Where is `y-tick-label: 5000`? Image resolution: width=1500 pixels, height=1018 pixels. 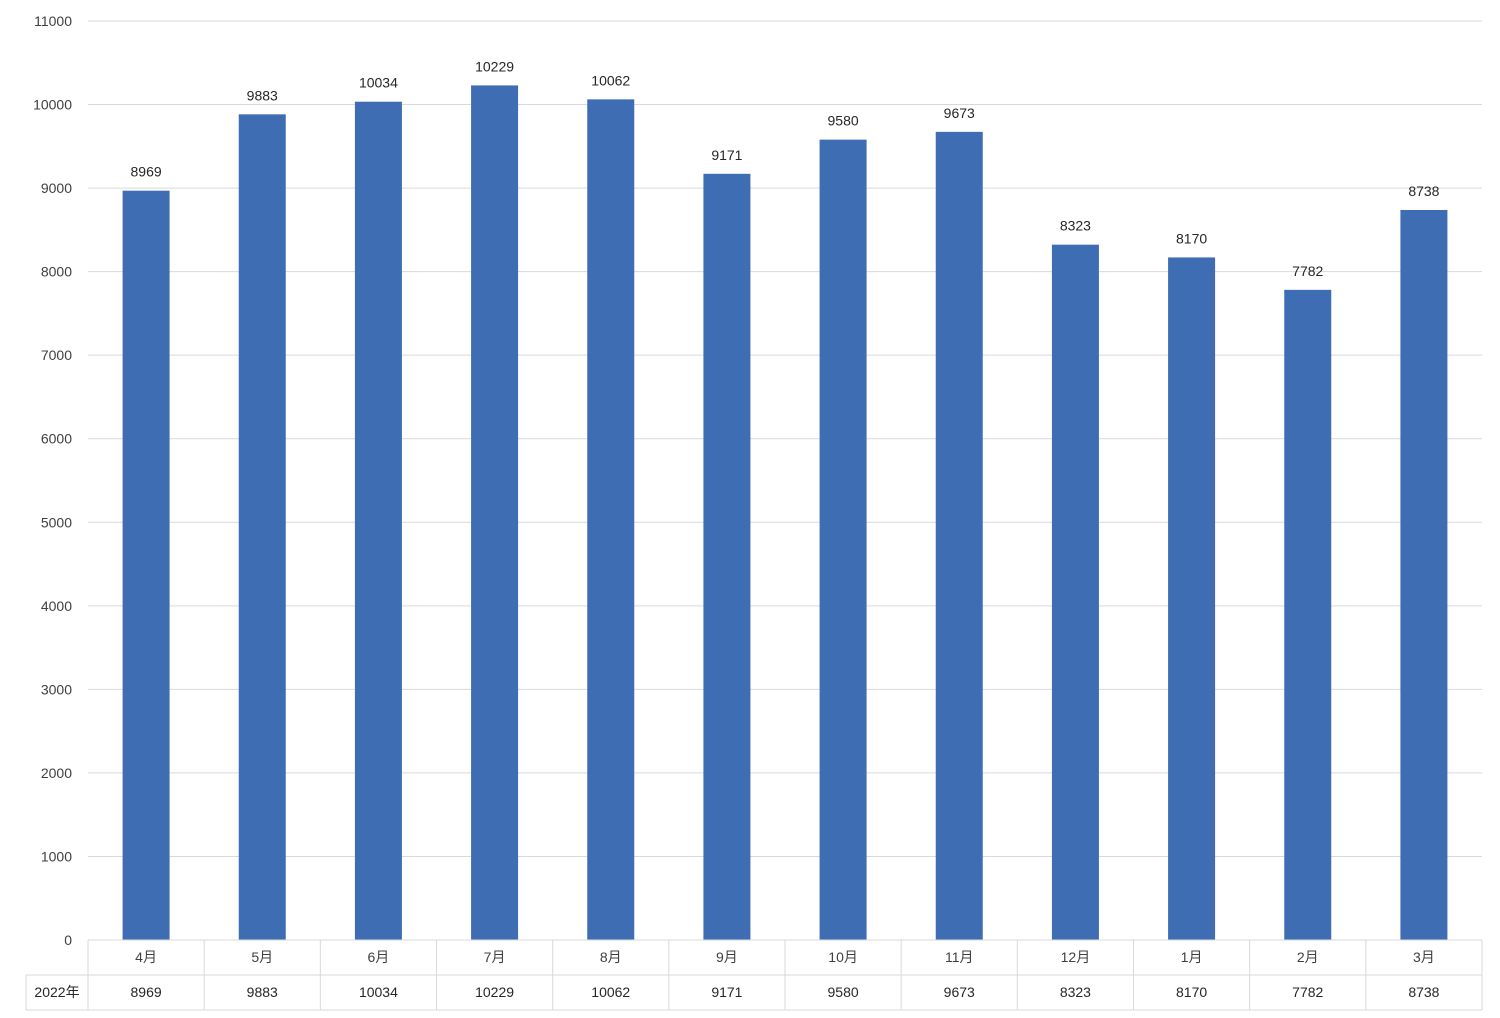 y-tick-label: 5000 is located at coordinates (56, 522).